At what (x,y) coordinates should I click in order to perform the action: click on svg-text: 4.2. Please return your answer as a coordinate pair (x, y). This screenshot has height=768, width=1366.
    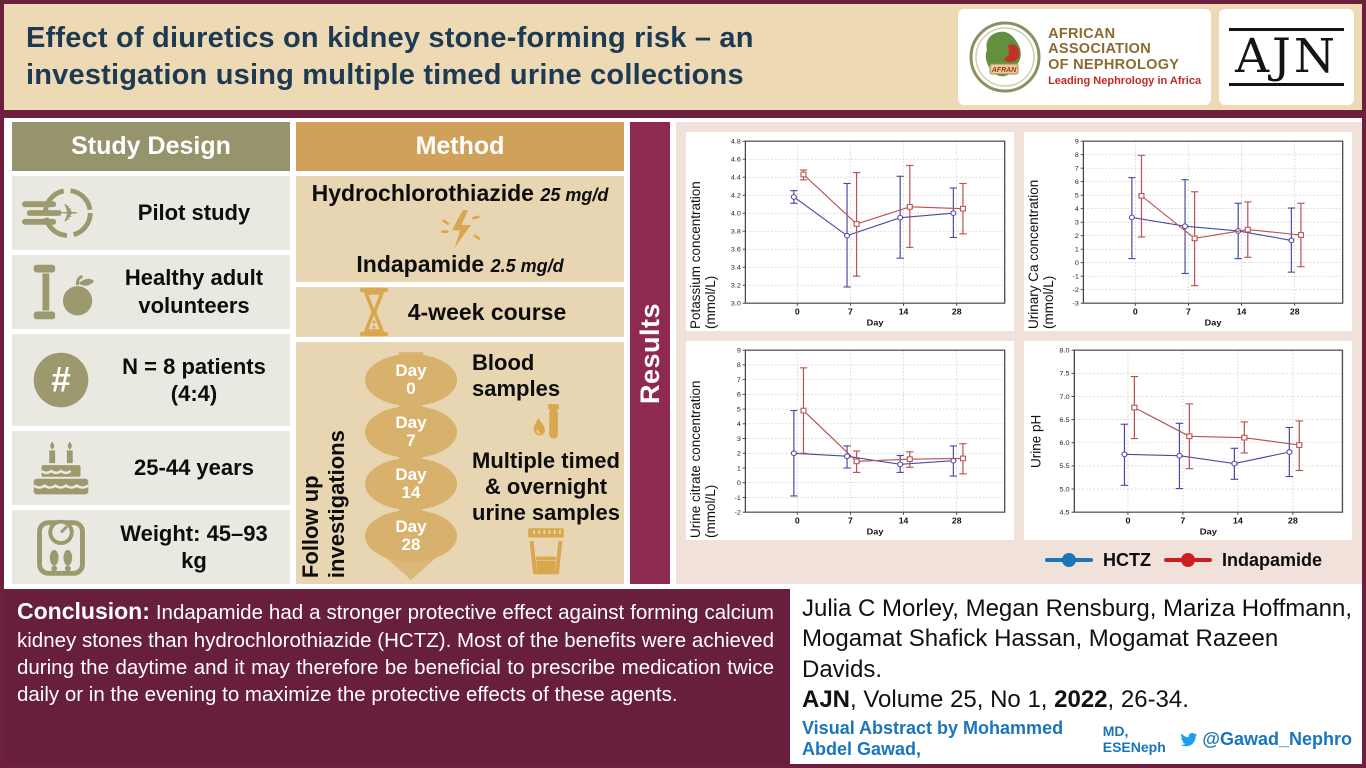
    Looking at the image, I should click on (736, 196).